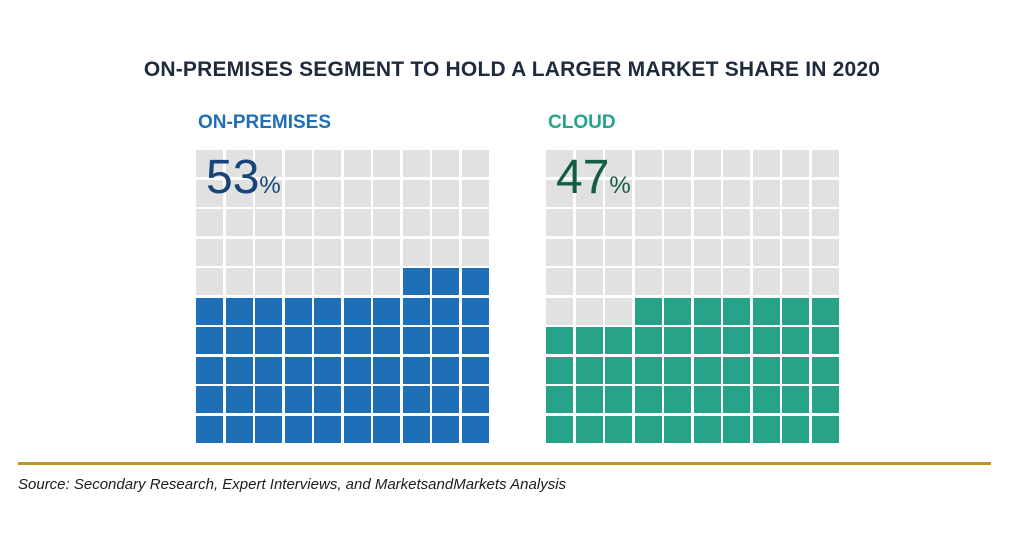  I want to click on on-premises-unit: %, so click(270, 185).